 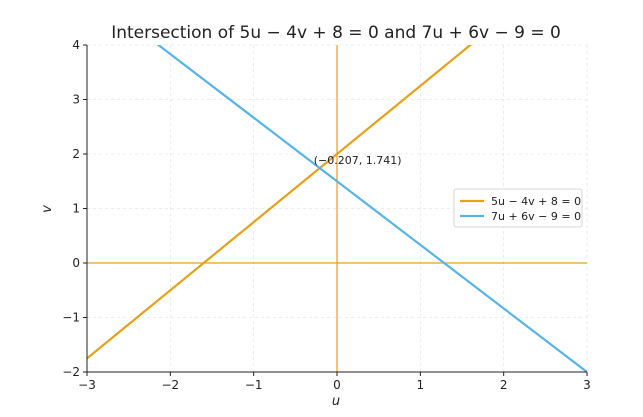 I want to click on legend-box, so click(x=518, y=208).